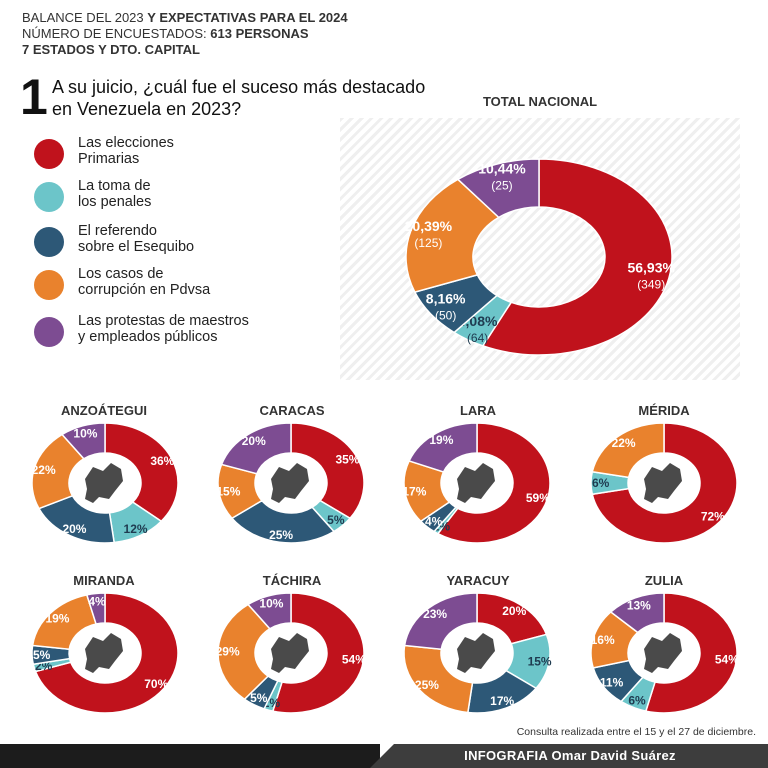 This screenshot has height=768, width=768. I want to click on slice-miranda-protestas, so click(95, 608).